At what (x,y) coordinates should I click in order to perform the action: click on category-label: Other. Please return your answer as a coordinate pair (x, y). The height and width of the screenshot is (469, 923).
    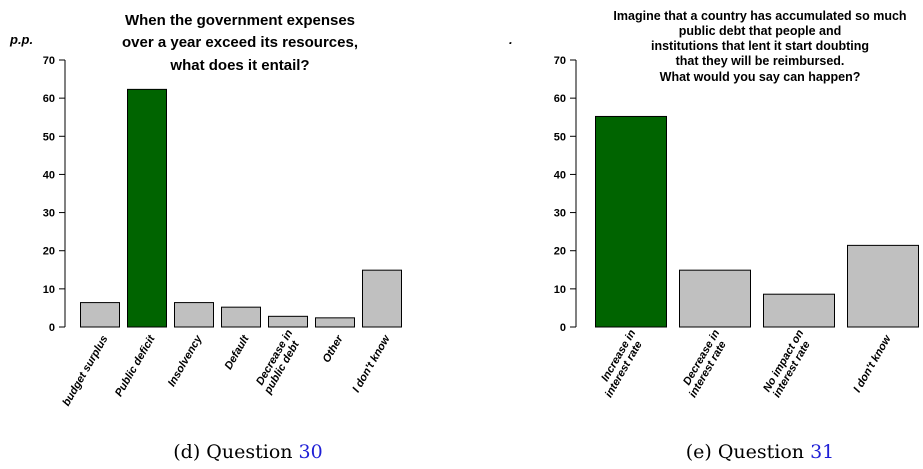
    Looking at the image, I should click on (333, 349).